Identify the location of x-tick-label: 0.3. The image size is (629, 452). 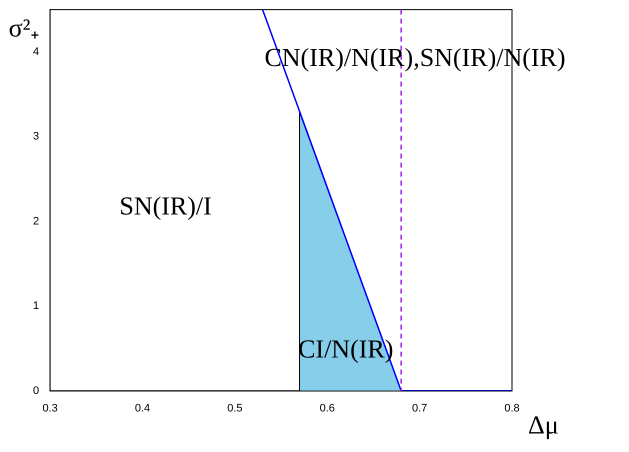
(50, 408).